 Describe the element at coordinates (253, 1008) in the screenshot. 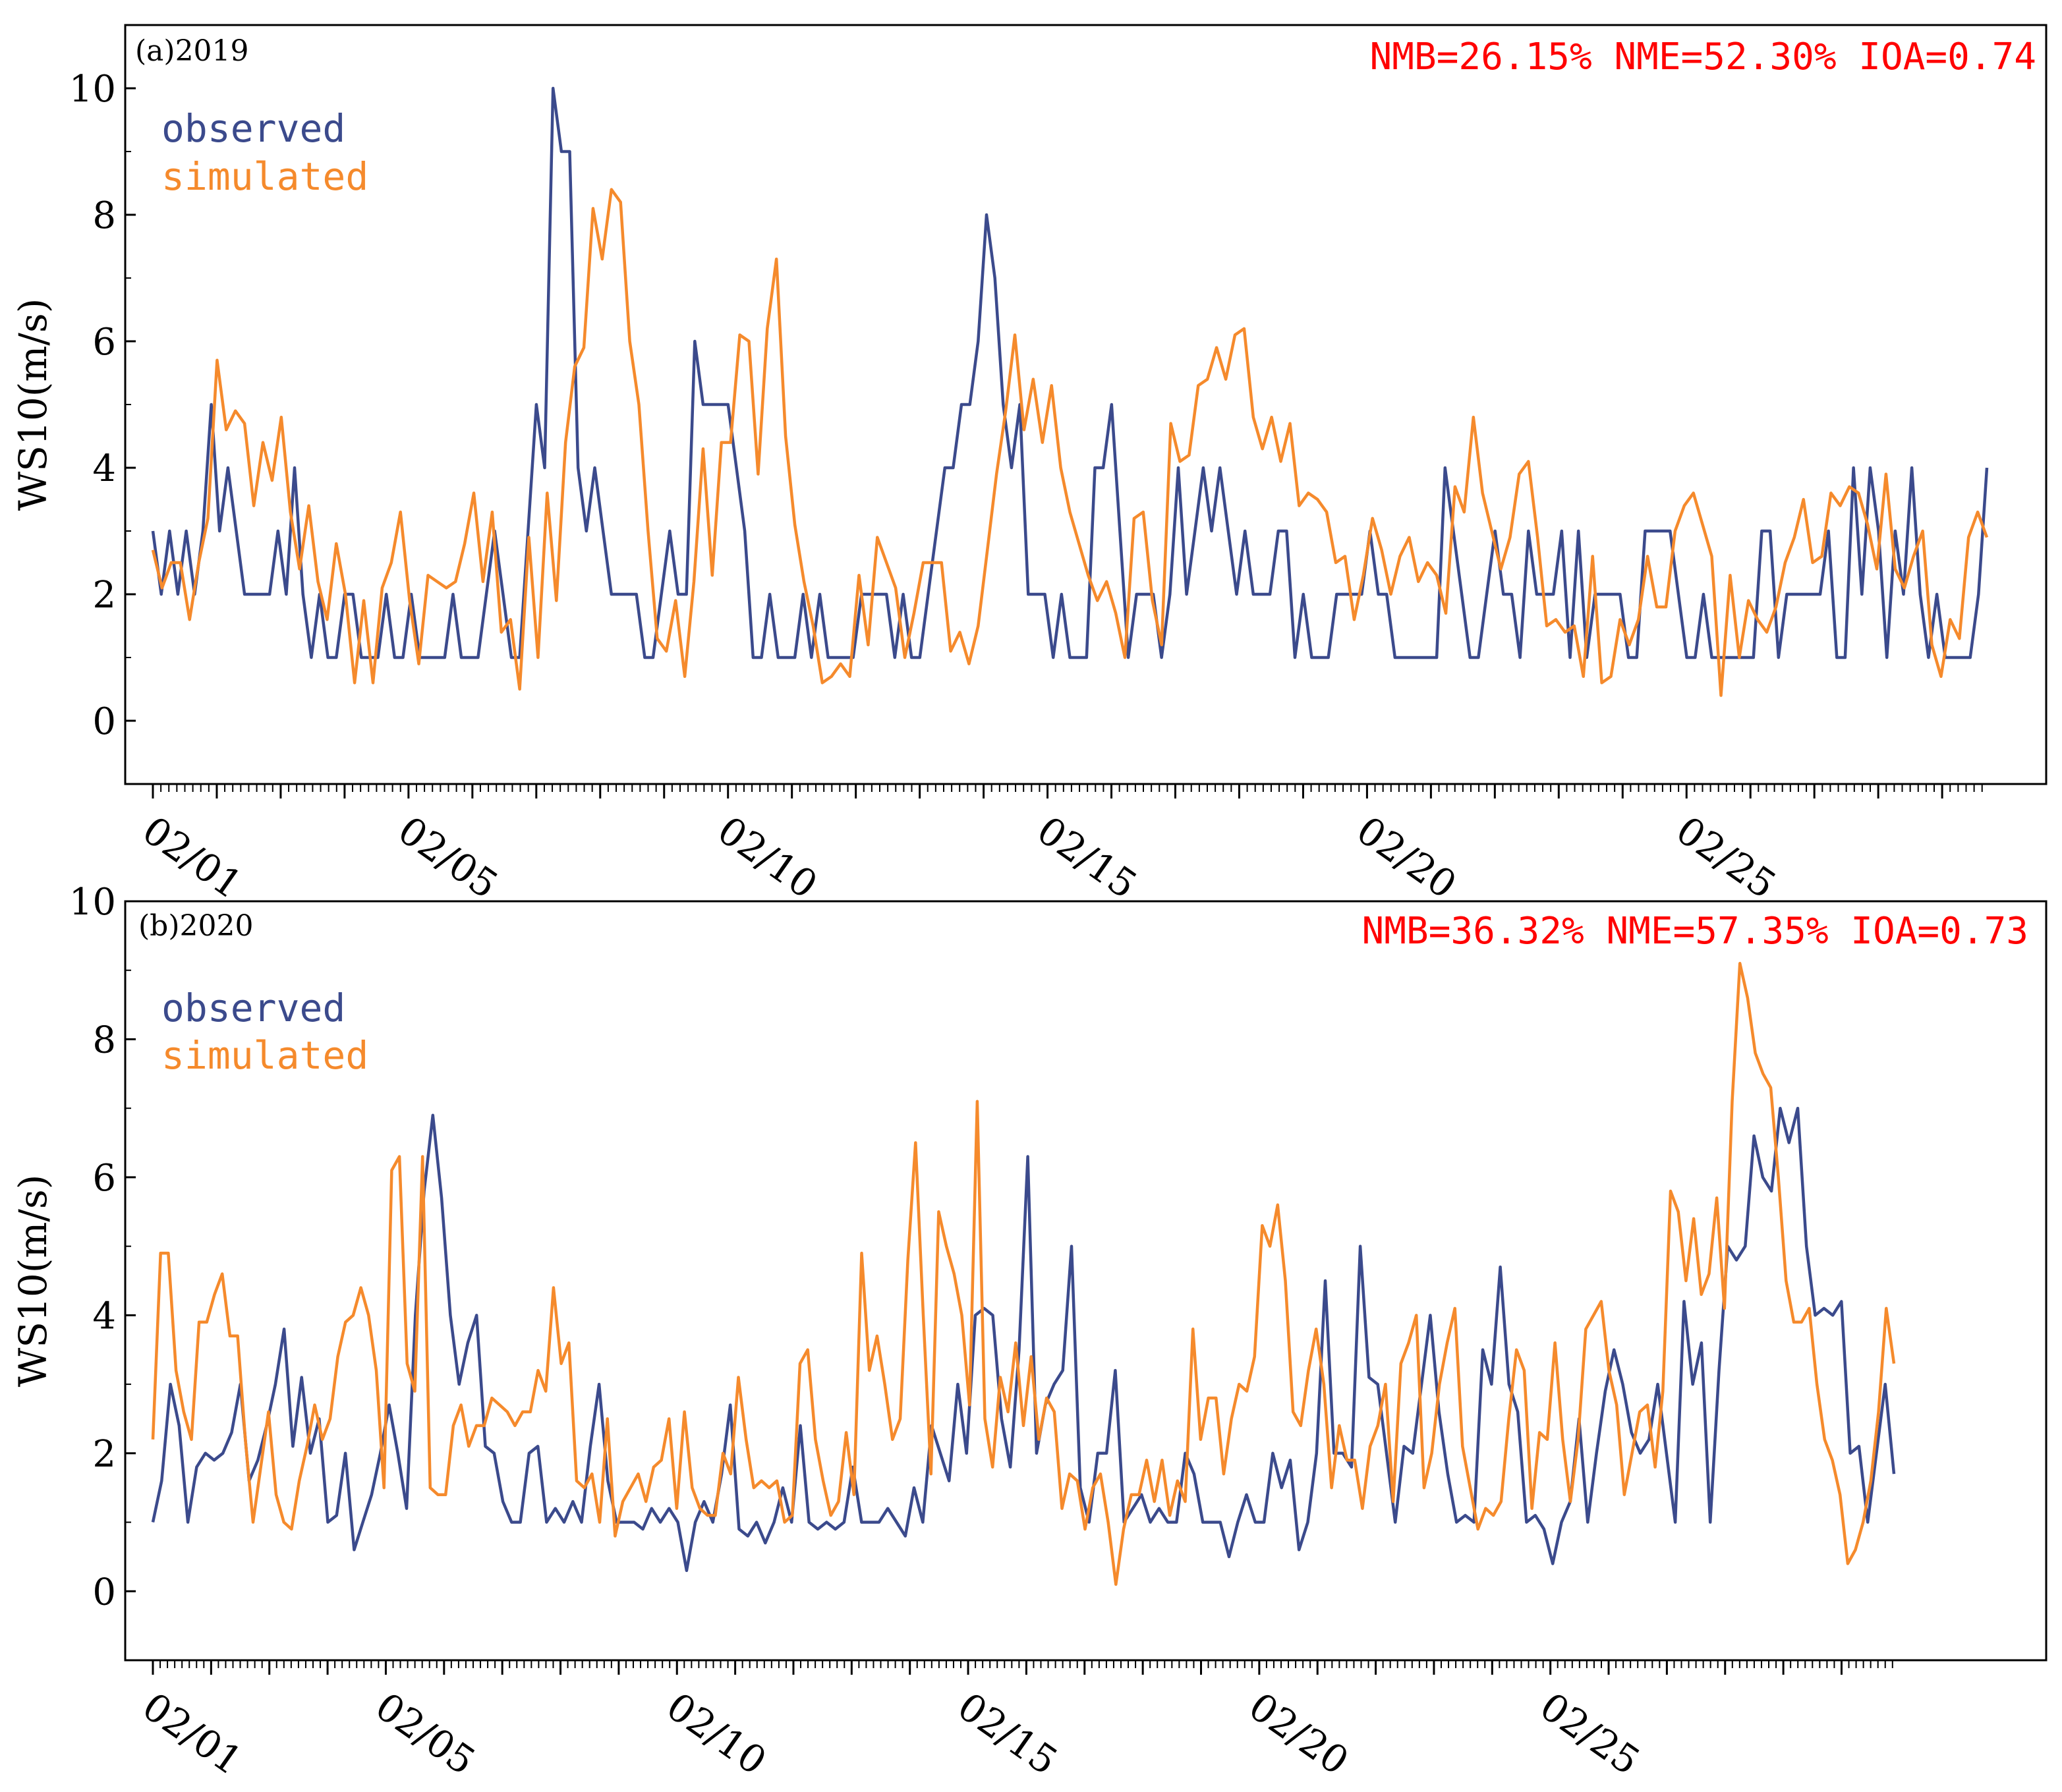

I see `panel-b-legend-observed: observed` at that location.